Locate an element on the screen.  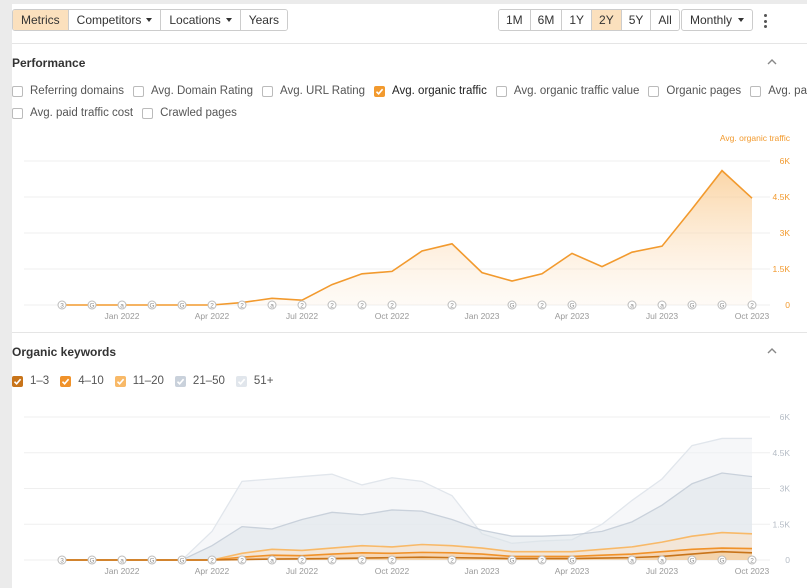
checkbox-51: 51+ is located at coordinates (254, 381).